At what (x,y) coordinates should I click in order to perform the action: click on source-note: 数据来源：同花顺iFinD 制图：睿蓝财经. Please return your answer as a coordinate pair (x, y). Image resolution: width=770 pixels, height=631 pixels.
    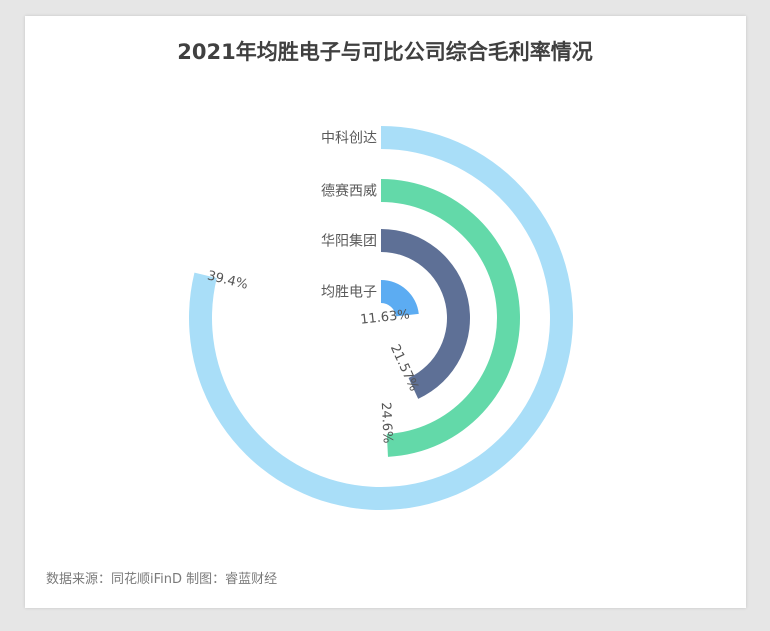
    Looking at the image, I should click on (162, 579).